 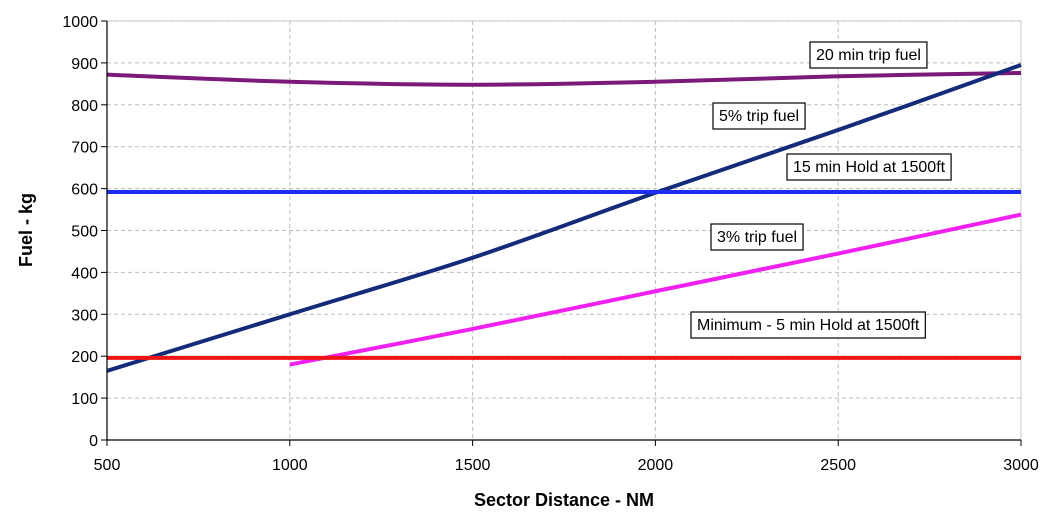 I want to click on annotation-15-min-hold-at-1500ft: 15 min Hold at 1500ft, so click(x=869, y=167).